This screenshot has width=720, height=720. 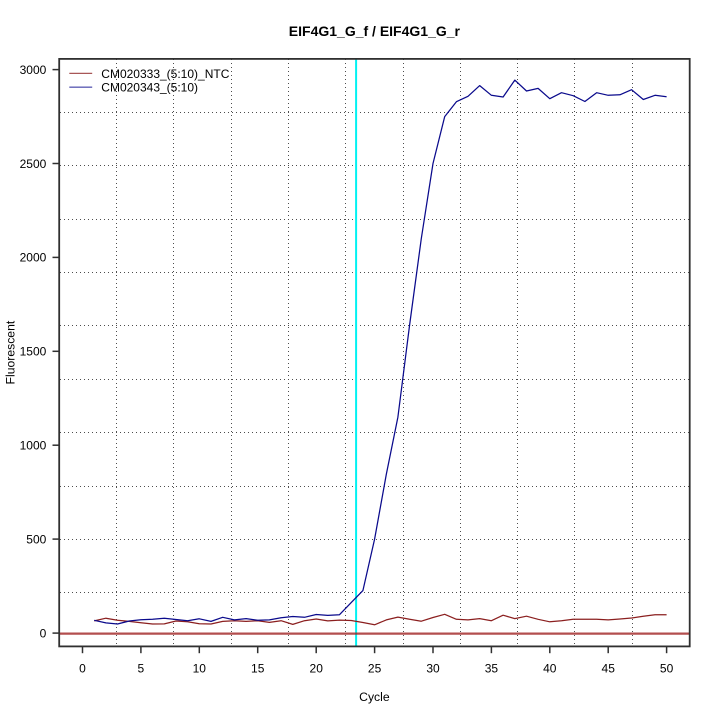 What do you see at coordinates (374, 697) in the screenshot?
I see `svg-text: Cycle` at bounding box center [374, 697].